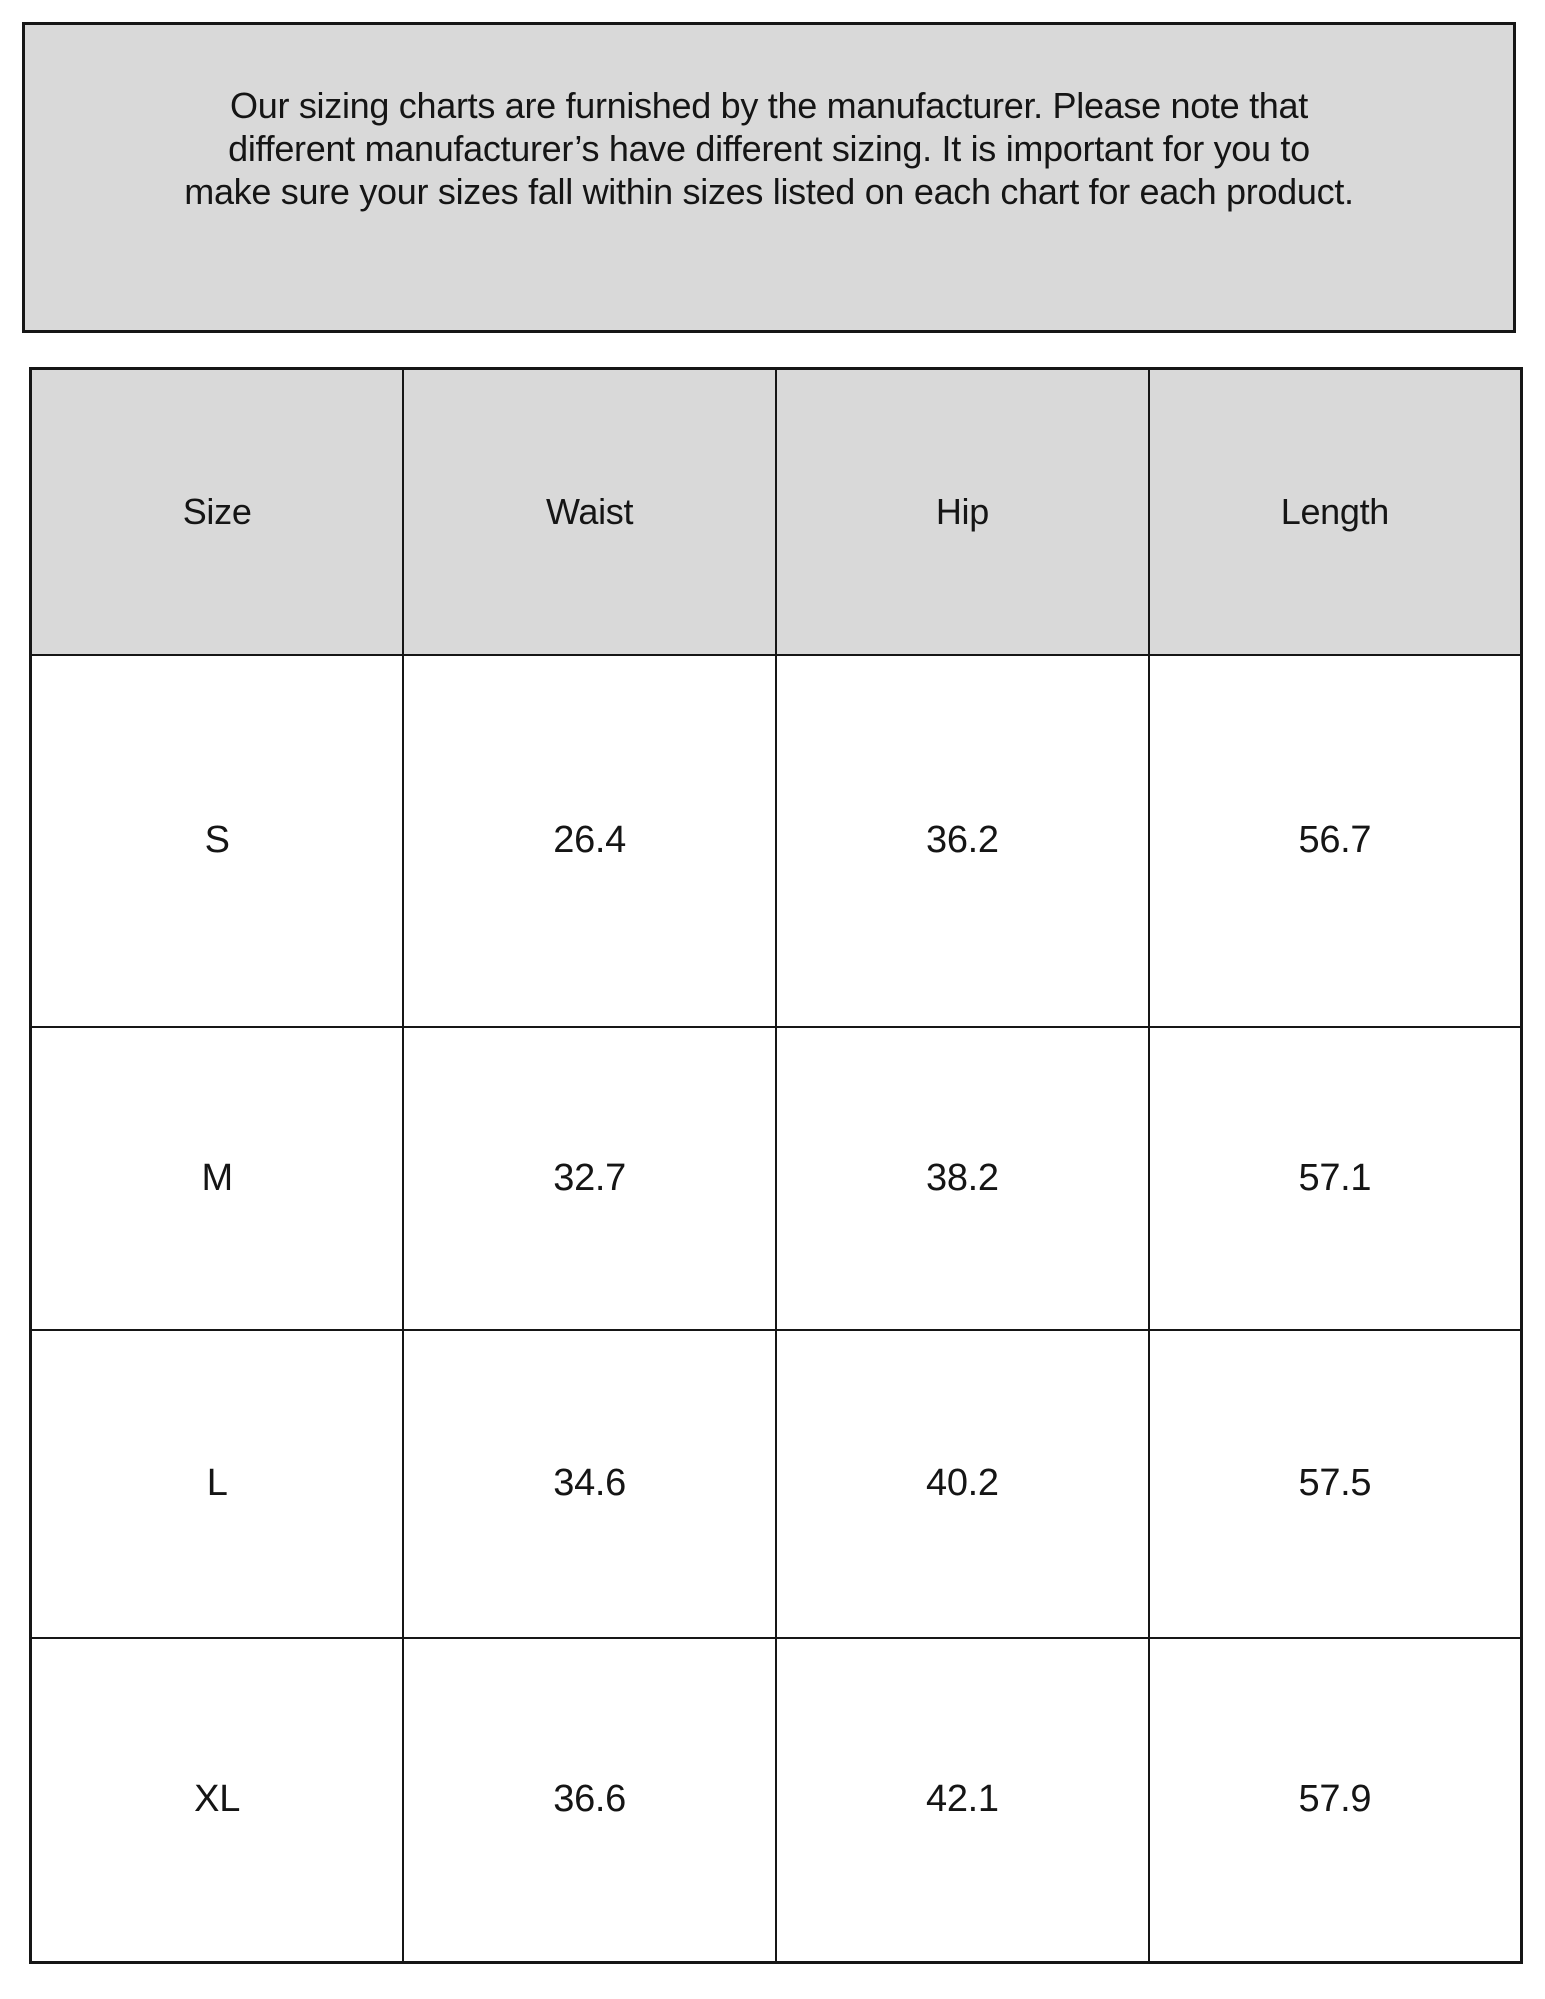  What do you see at coordinates (1335, 1483) in the screenshot?
I see `length-cell: 57.5` at bounding box center [1335, 1483].